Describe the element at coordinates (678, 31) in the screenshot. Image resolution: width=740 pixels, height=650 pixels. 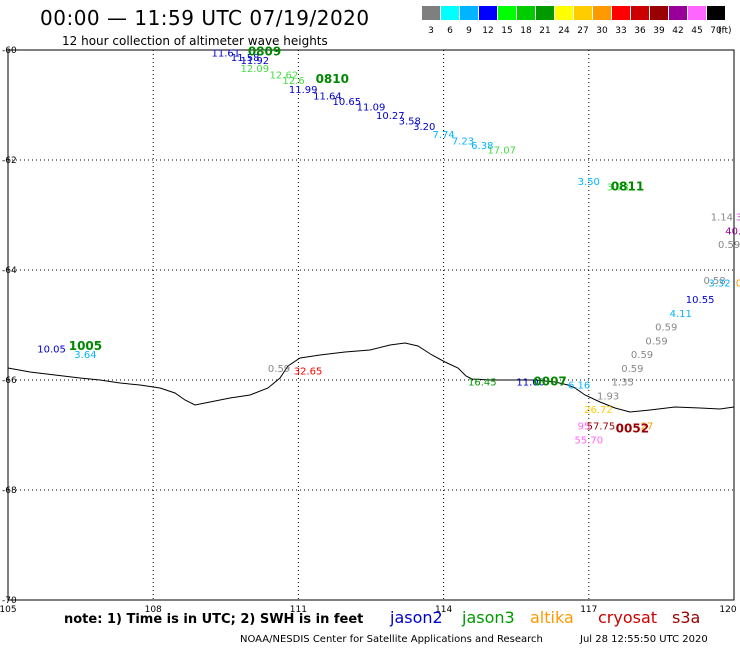
I see `legend-label: 42` at that location.